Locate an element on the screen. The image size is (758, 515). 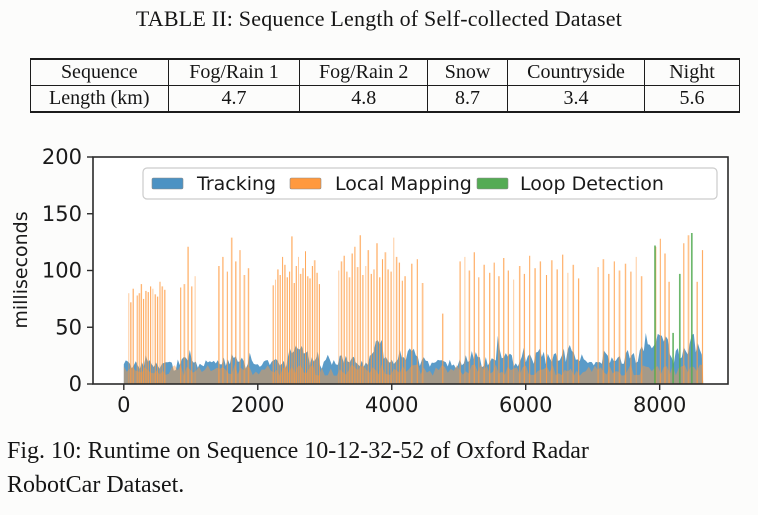
column-header: Snow is located at coordinates (467, 72).